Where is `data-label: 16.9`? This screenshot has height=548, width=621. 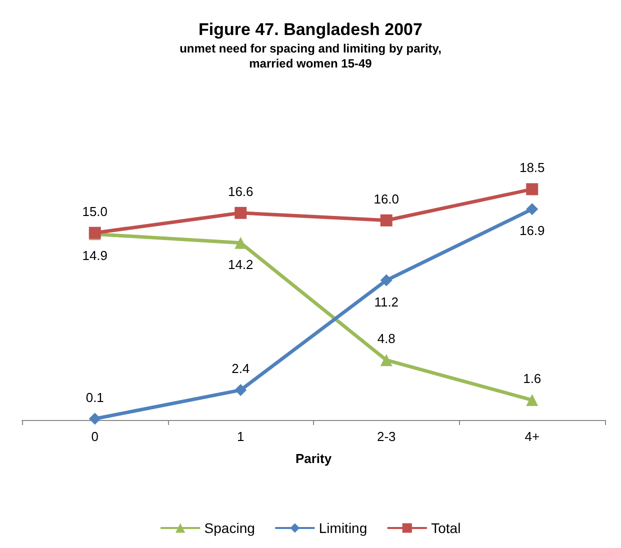
data-label: 16.9 is located at coordinates (532, 230).